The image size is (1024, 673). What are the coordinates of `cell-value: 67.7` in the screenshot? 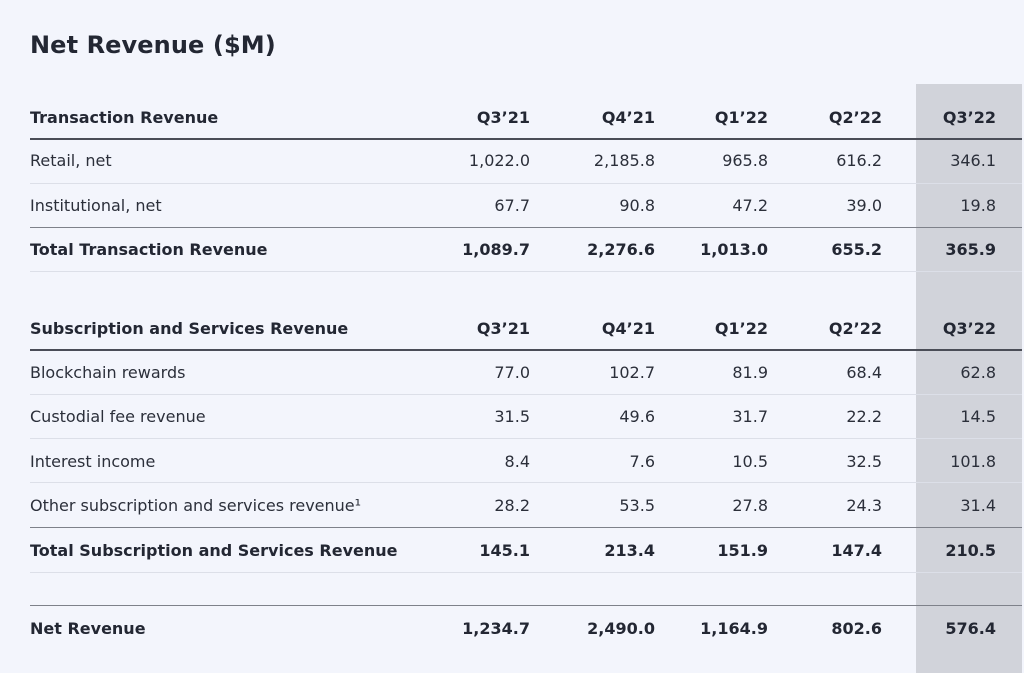 It's located at (512, 205).